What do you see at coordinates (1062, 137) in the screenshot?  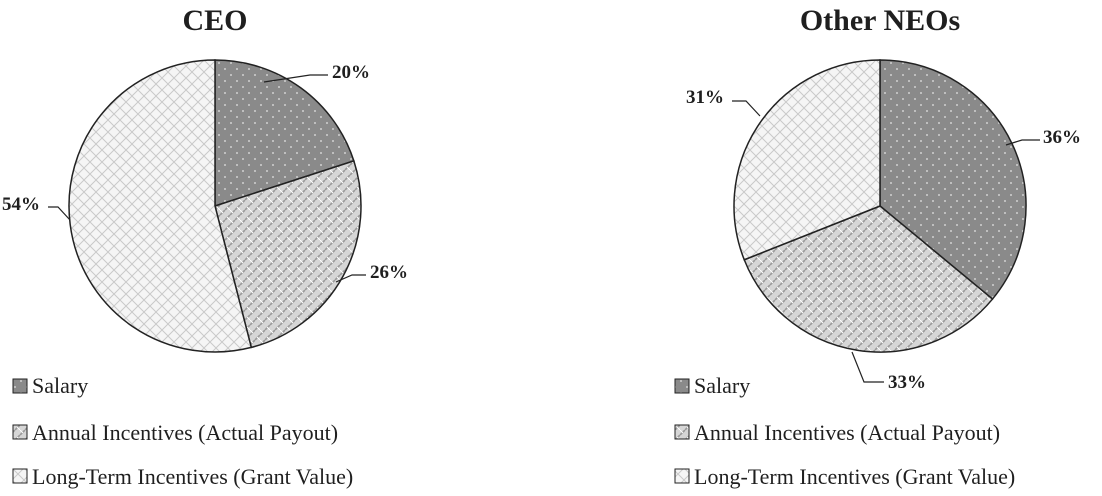 I see `data-label-salary: 36%` at bounding box center [1062, 137].